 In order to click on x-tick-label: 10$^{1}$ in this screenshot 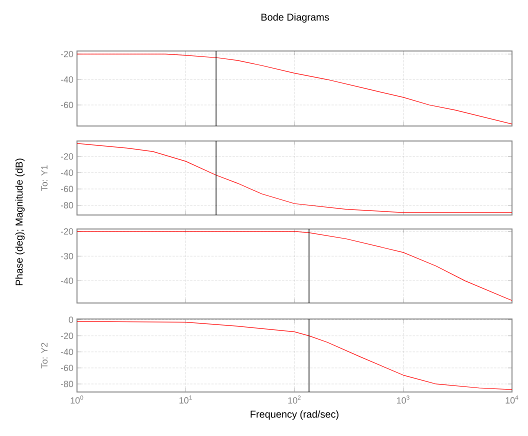, I will do `click(186, 400)`.